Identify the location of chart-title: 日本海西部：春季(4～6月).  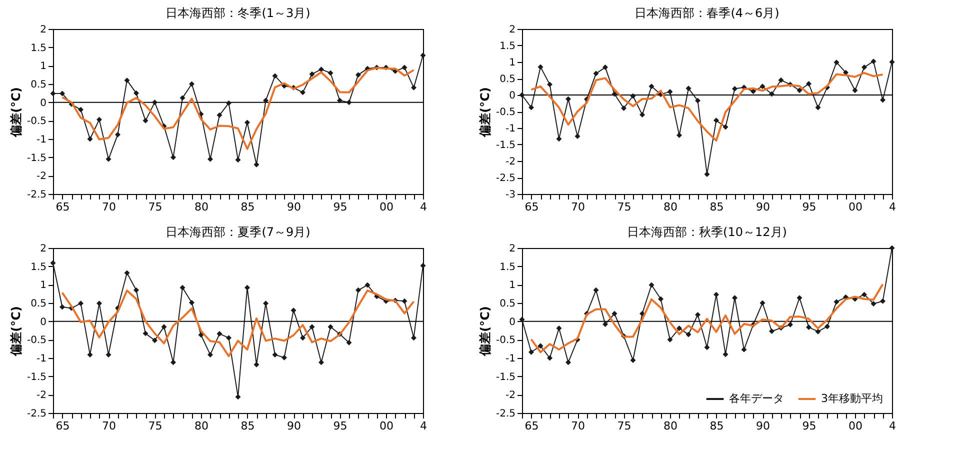
(707, 13).